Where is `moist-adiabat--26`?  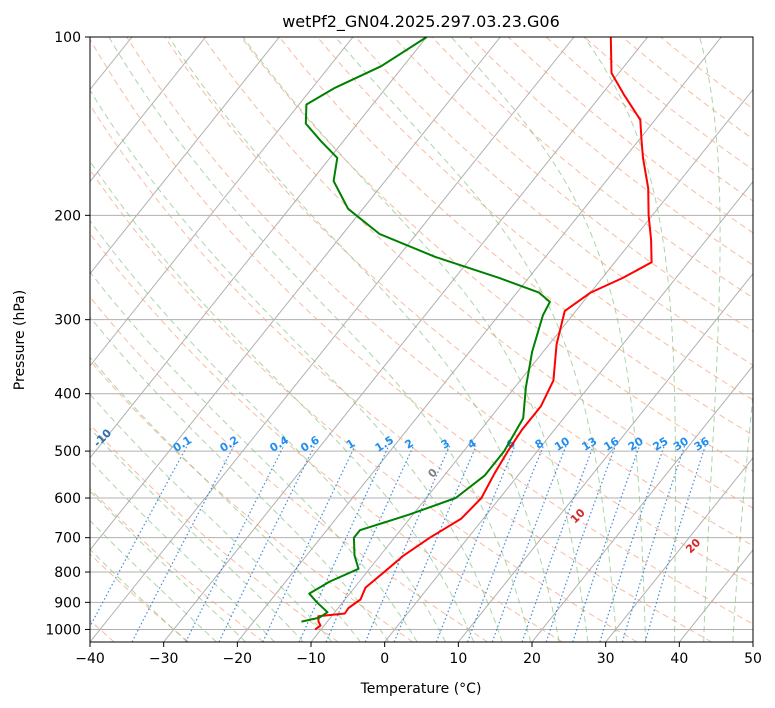
moist-adiabat--26 is located at coordinates (153, 580).